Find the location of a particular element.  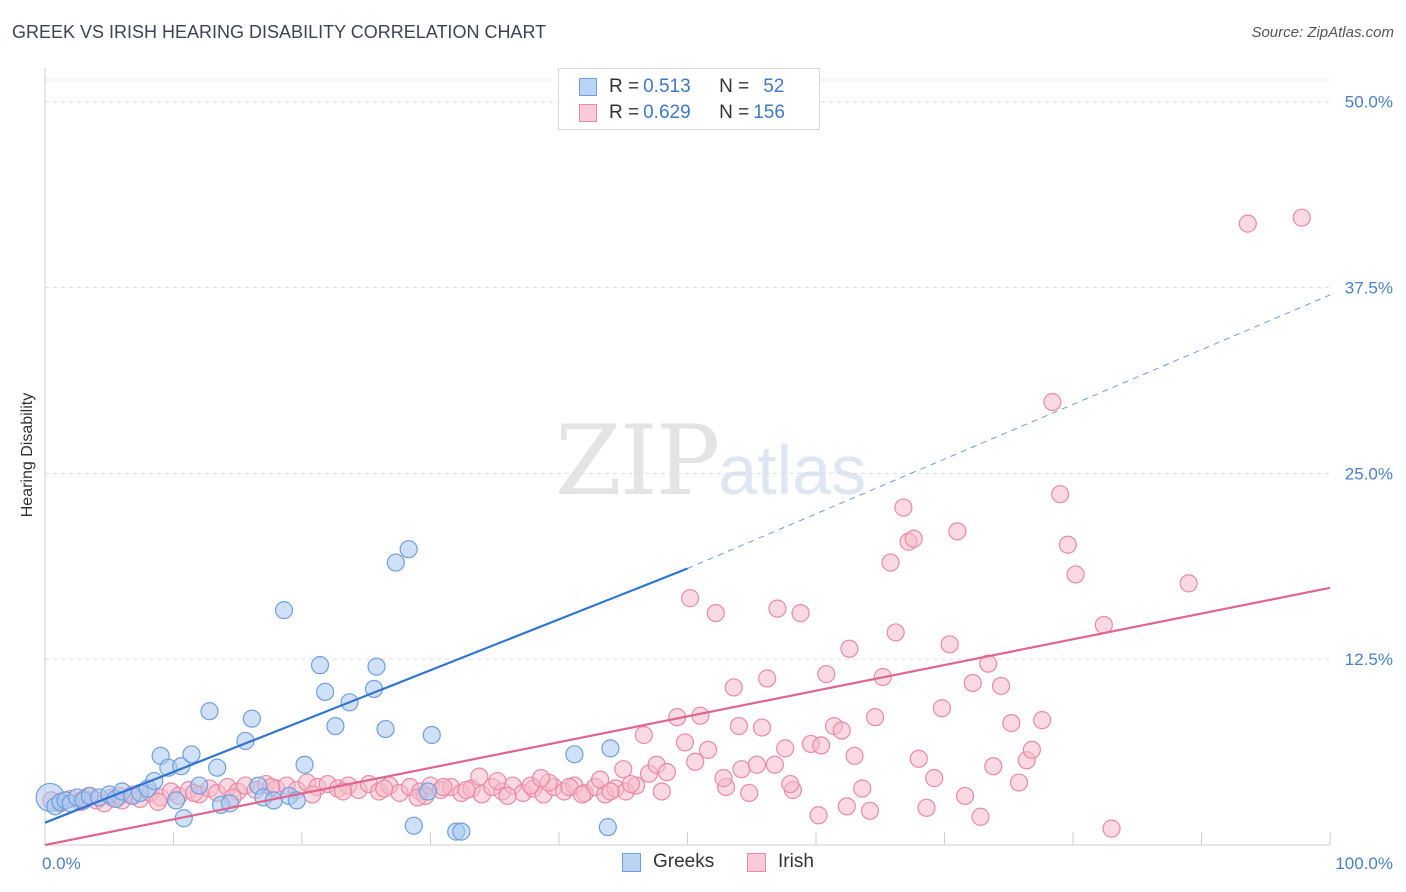

y-tick-label-2: 37.5% is located at coordinates (1369, 288).